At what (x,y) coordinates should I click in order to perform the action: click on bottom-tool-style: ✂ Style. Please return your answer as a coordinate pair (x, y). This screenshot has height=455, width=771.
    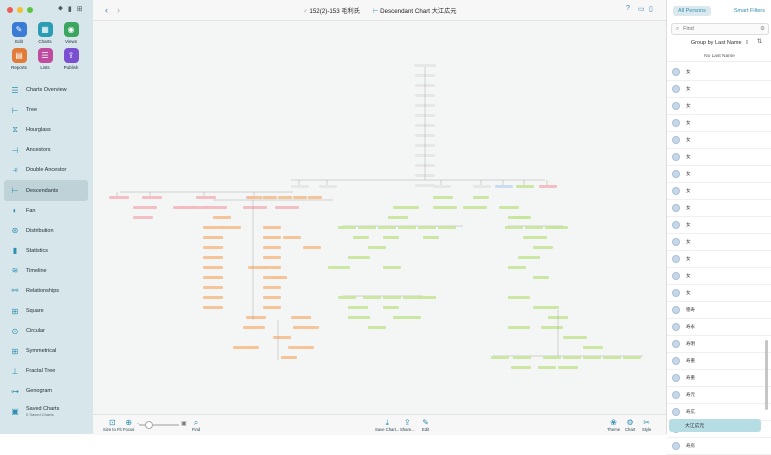
    Looking at the image, I should click on (646, 425).